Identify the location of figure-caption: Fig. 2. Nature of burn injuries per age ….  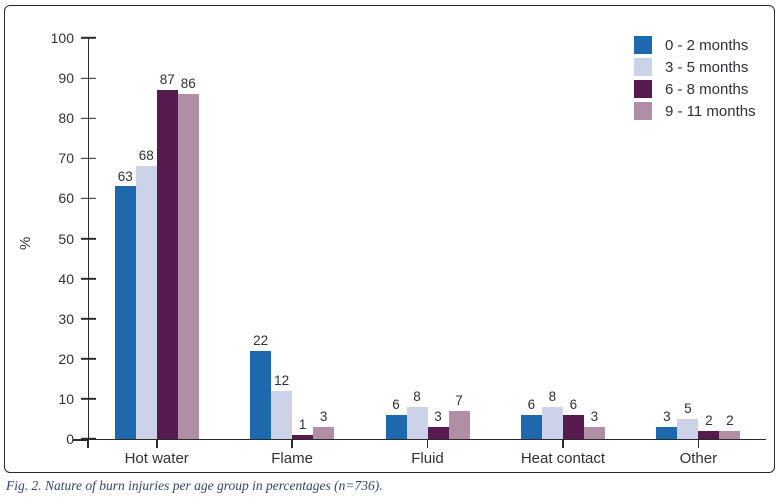
(194, 485).